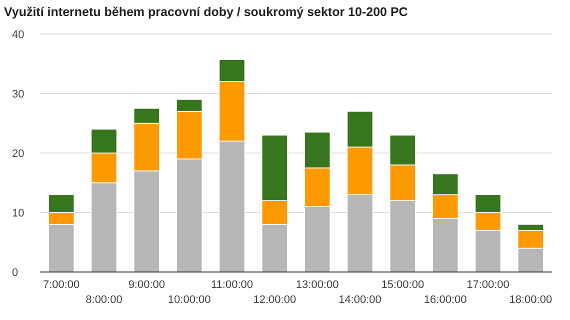 The image size is (570, 320). What do you see at coordinates (104, 300) in the screenshot?
I see `x-tick-label: 8:00:00` at bounding box center [104, 300].